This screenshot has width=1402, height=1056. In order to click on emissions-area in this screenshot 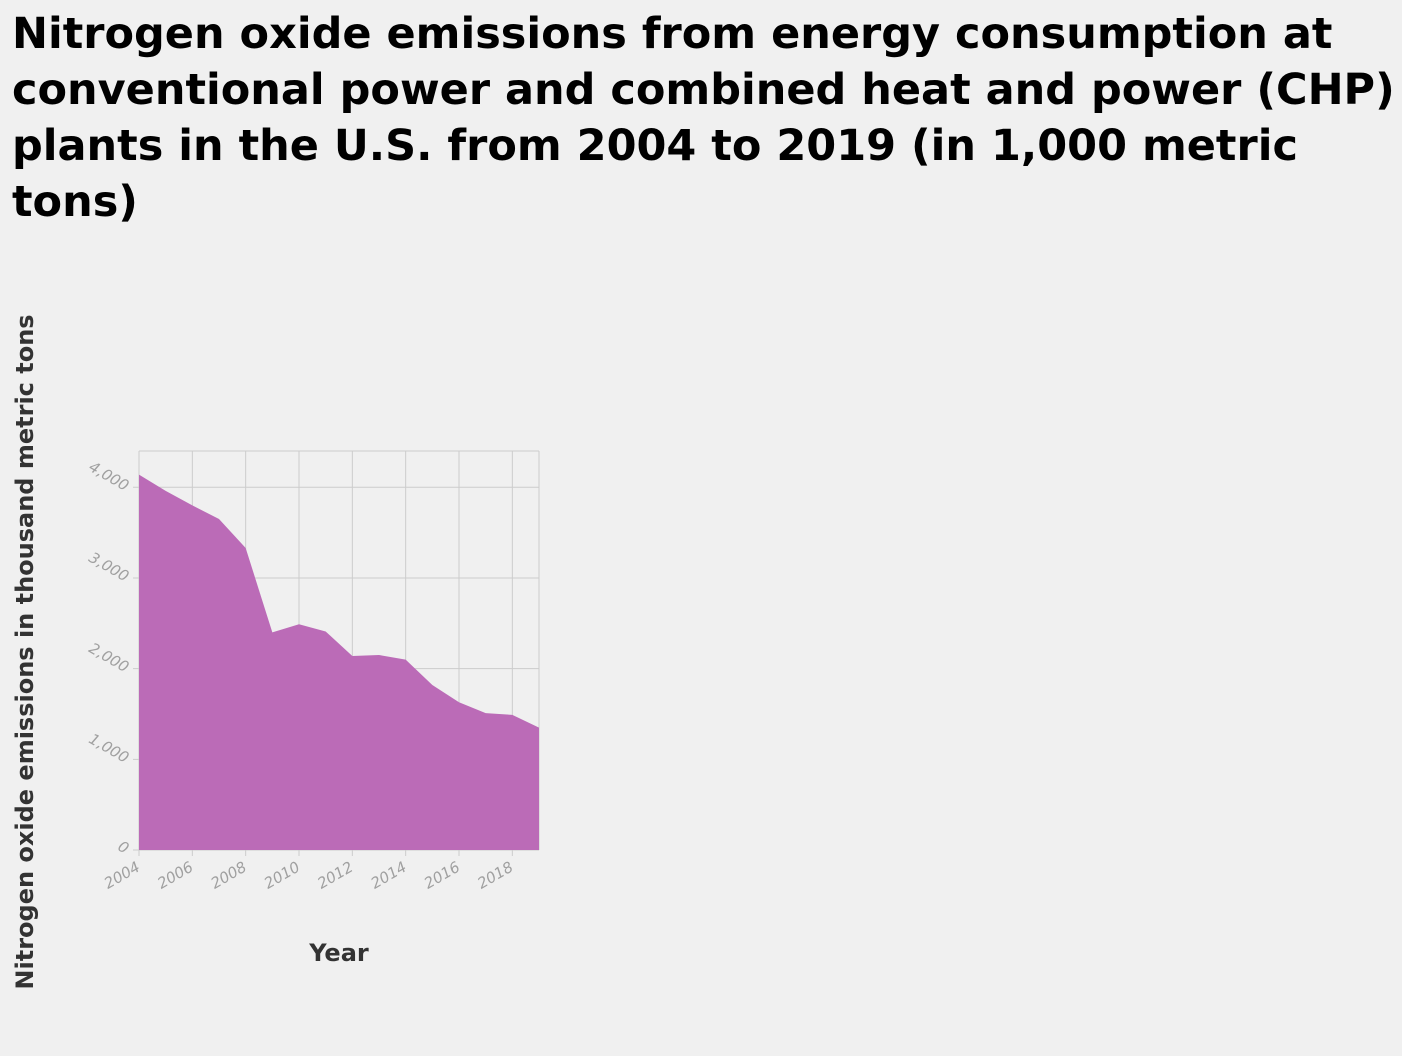, I will do `click(339, 662)`.